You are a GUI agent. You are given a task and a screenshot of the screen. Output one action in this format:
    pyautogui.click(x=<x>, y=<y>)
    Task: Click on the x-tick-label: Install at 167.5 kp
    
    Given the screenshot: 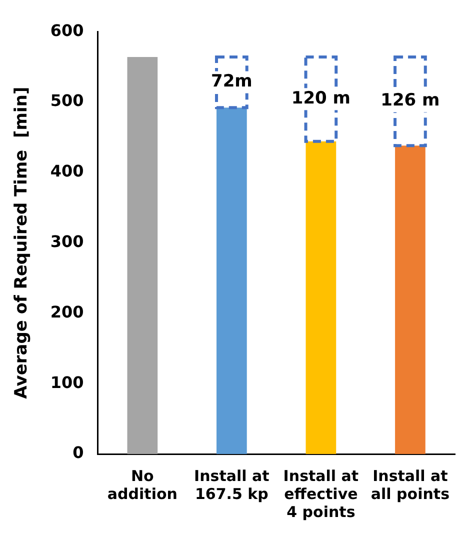 What is the action you would take?
    pyautogui.click(x=232, y=484)
    